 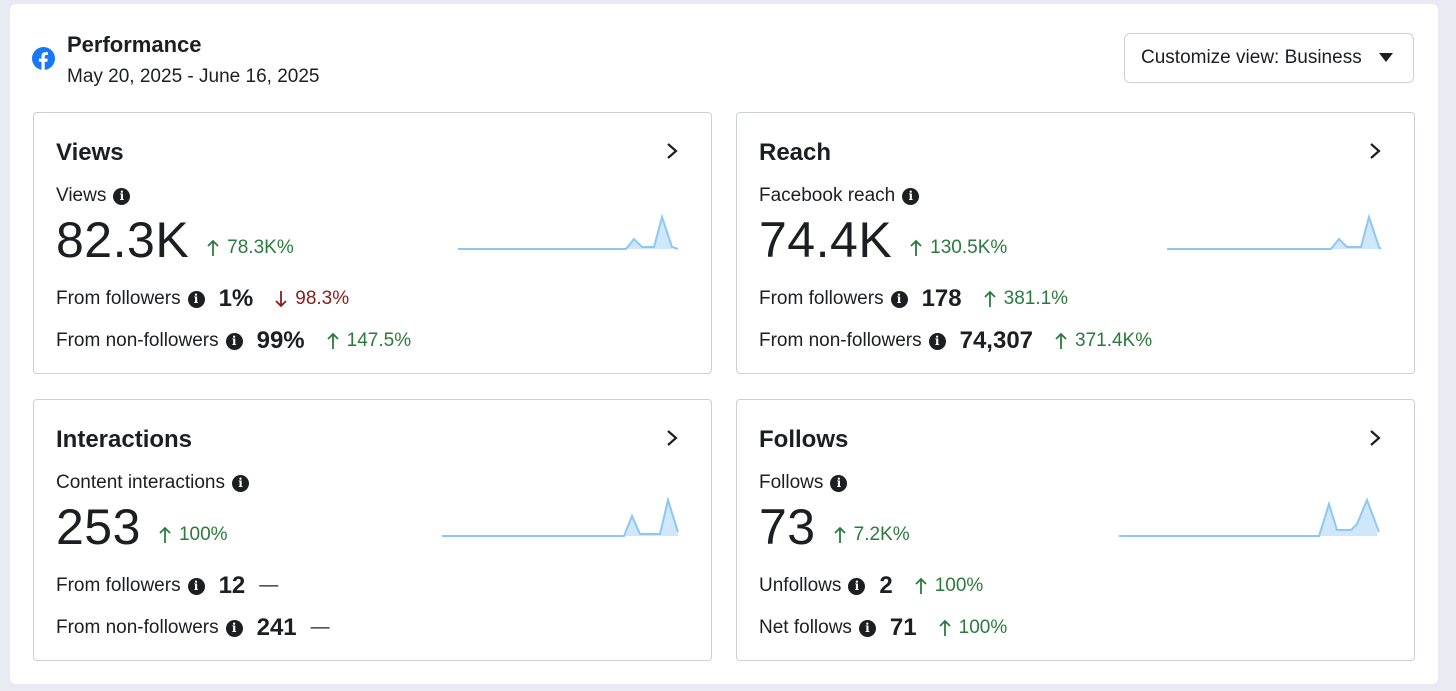 What do you see at coordinates (140, 482) in the screenshot?
I see `metric-label-text: Content interactions` at bounding box center [140, 482].